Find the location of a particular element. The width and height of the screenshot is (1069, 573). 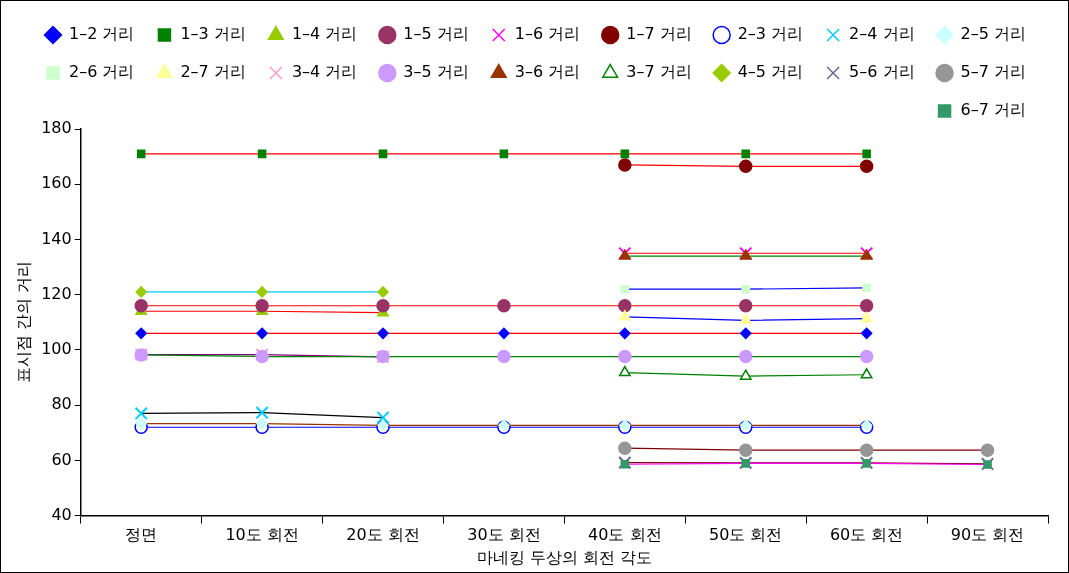

x-tick-label: 50도 회전 is located at coordinates (746, 535).